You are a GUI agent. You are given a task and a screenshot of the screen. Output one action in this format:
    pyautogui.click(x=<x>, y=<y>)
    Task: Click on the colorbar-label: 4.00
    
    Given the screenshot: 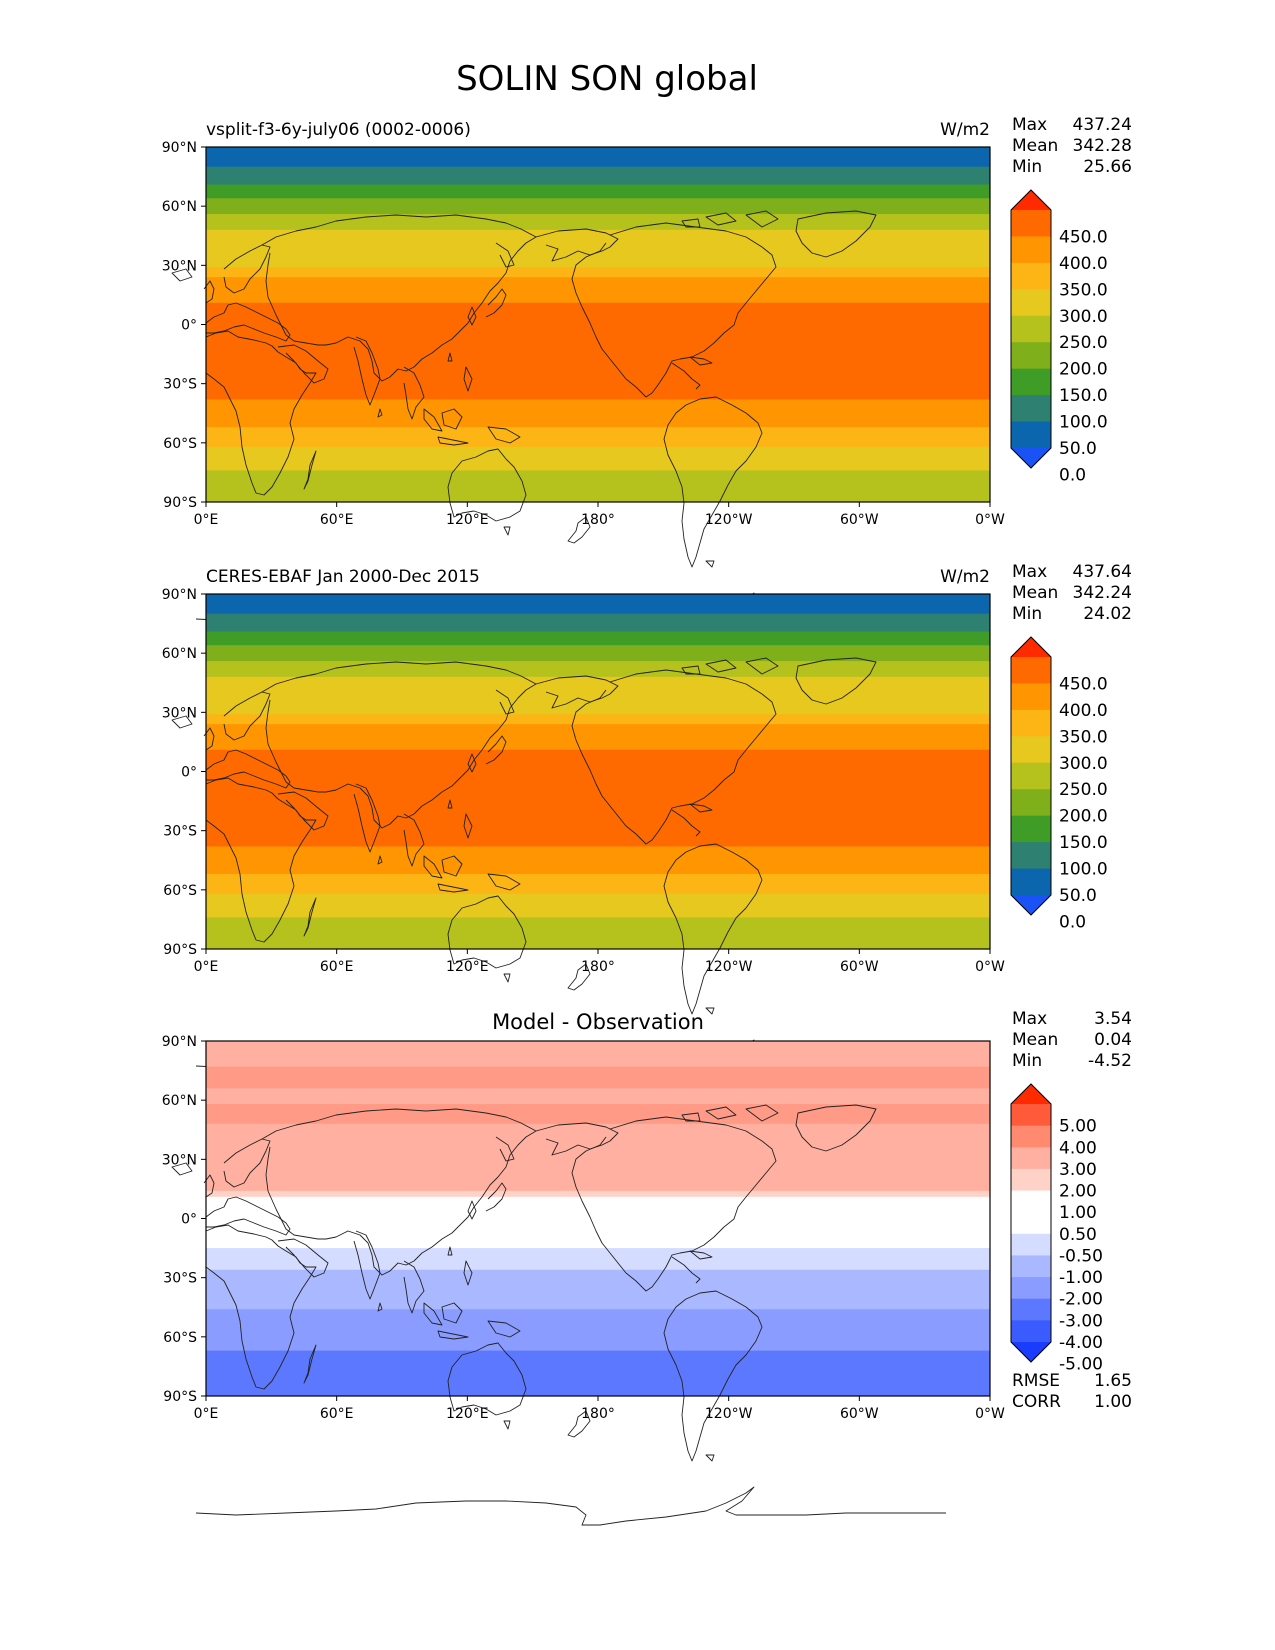 What is the action you would take?
    pyautogui.click(x=1078, y=1148)
    